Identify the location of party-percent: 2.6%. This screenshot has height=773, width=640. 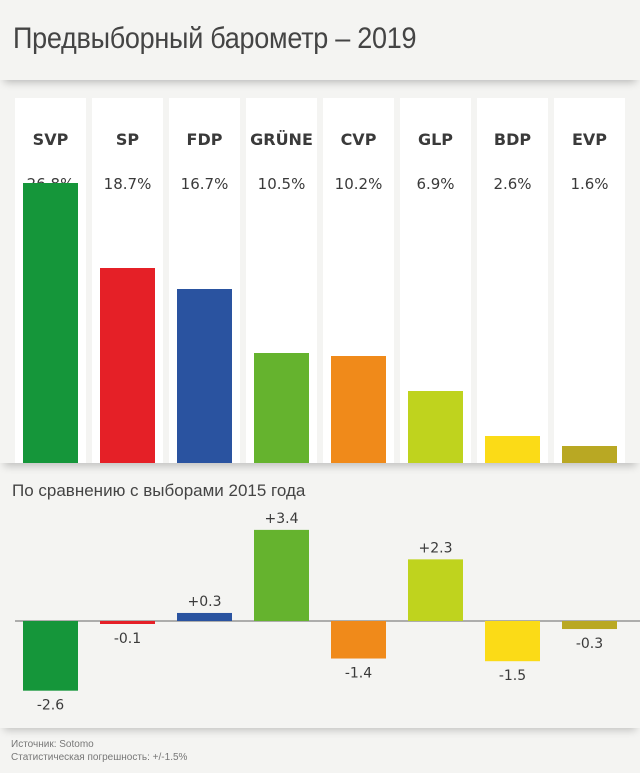
(512, 184).